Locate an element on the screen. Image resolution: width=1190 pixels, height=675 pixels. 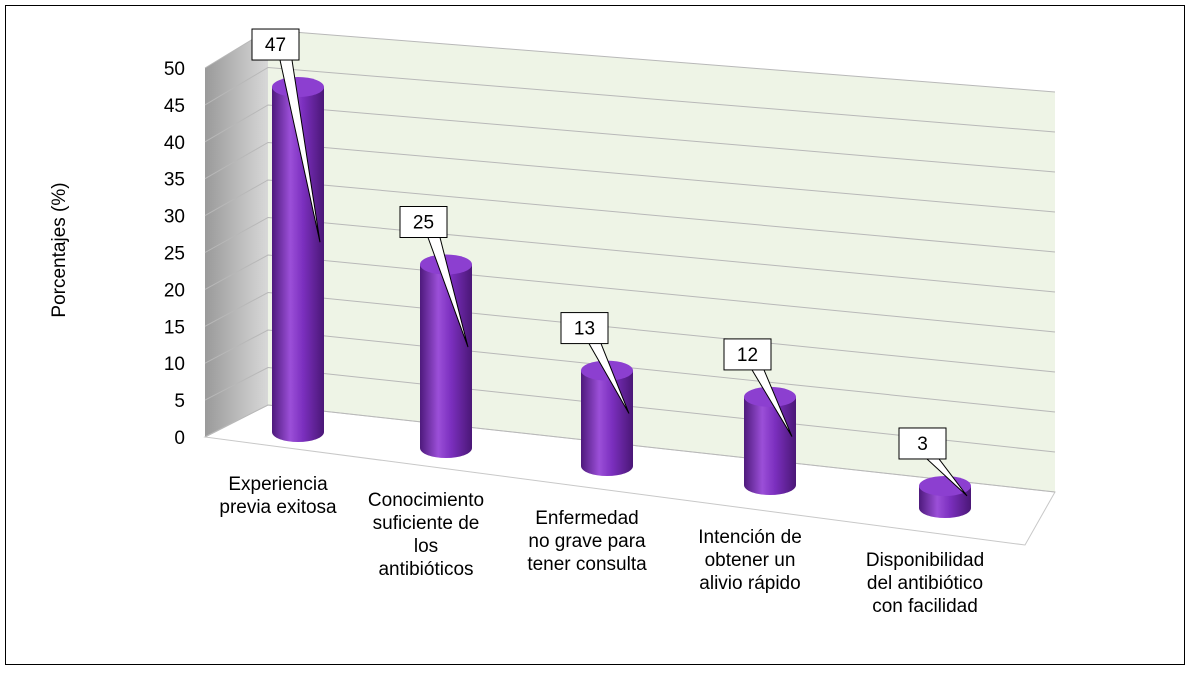
value-label: 12 is located at coordinates (747, 355).